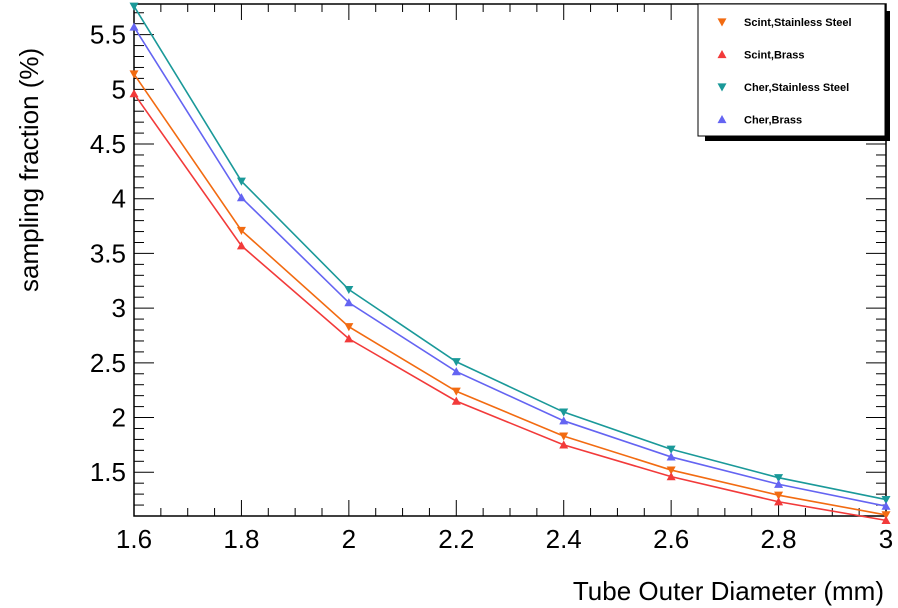  What do you see at coordinates (456, 539) in the screenshot?
I see `x-tick-label: 2.2` at bounding box center [456, 539].